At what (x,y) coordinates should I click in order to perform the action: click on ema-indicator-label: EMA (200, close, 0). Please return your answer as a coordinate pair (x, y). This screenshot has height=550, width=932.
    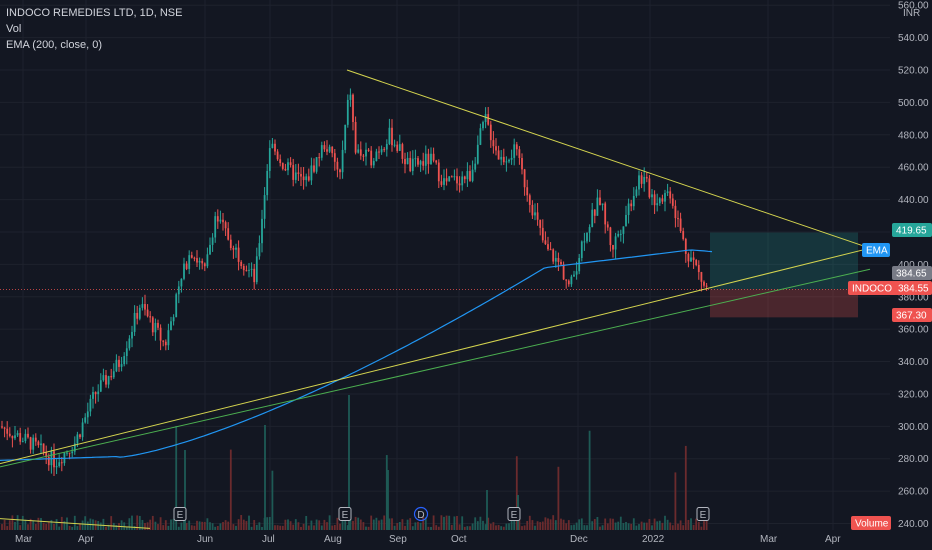
    Looking at the image, I should click on (54, 45).